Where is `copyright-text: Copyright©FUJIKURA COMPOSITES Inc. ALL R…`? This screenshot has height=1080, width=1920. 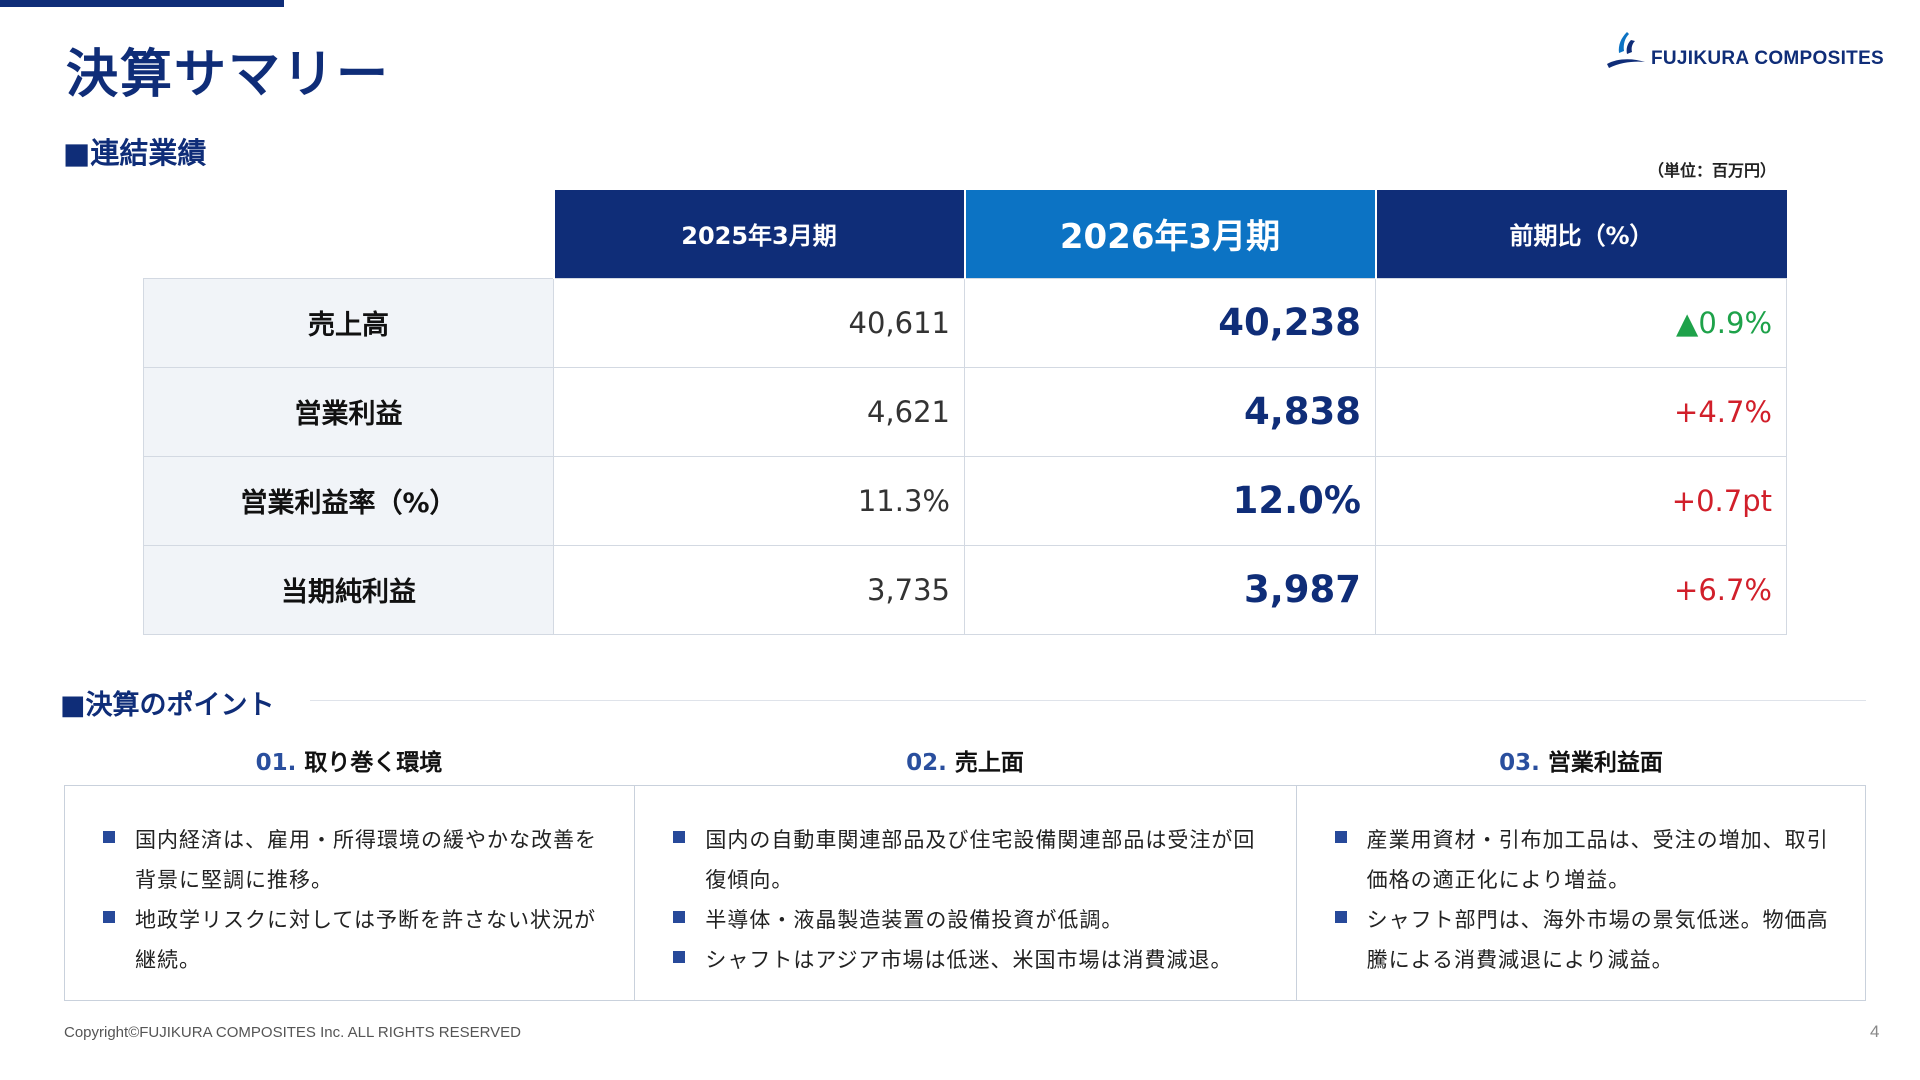 copyright-text: Copyright©FUJIKURA COMPOSITES Inc. ALL R… is located at coordinates (293, 1032).